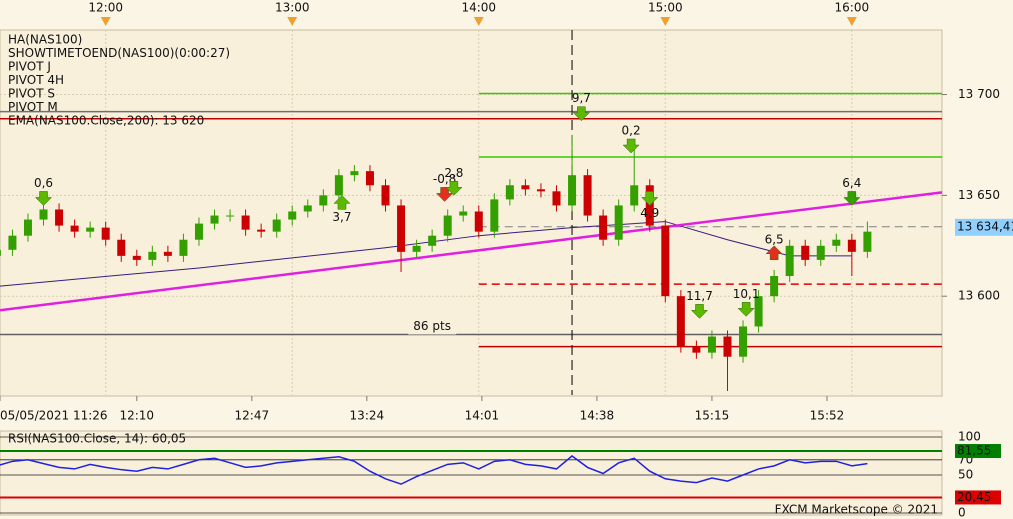 Image resolution: width=1013 pixels, height=519 pixels. What do you see at coordinates (43, 183) in the screenshot?
I see `signal-label: 0,6` at bounding box center [43, 183].